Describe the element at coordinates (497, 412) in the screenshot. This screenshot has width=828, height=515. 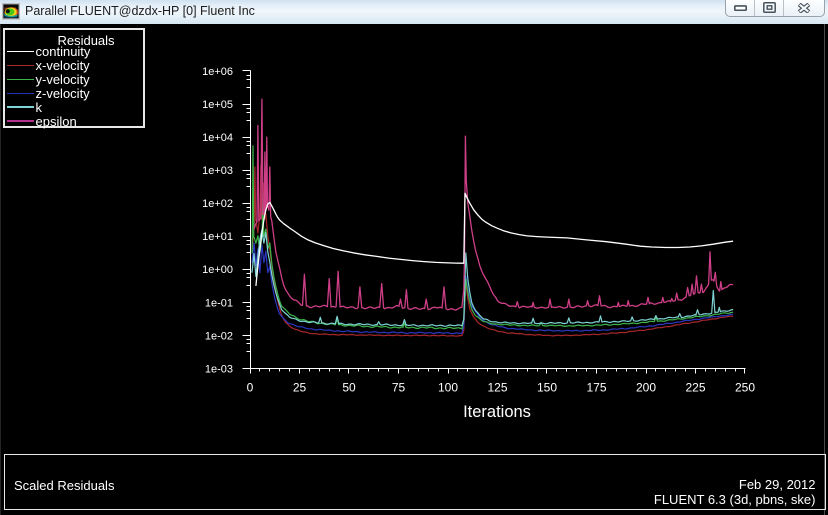
I see `svg-text: Iterations` at that location.